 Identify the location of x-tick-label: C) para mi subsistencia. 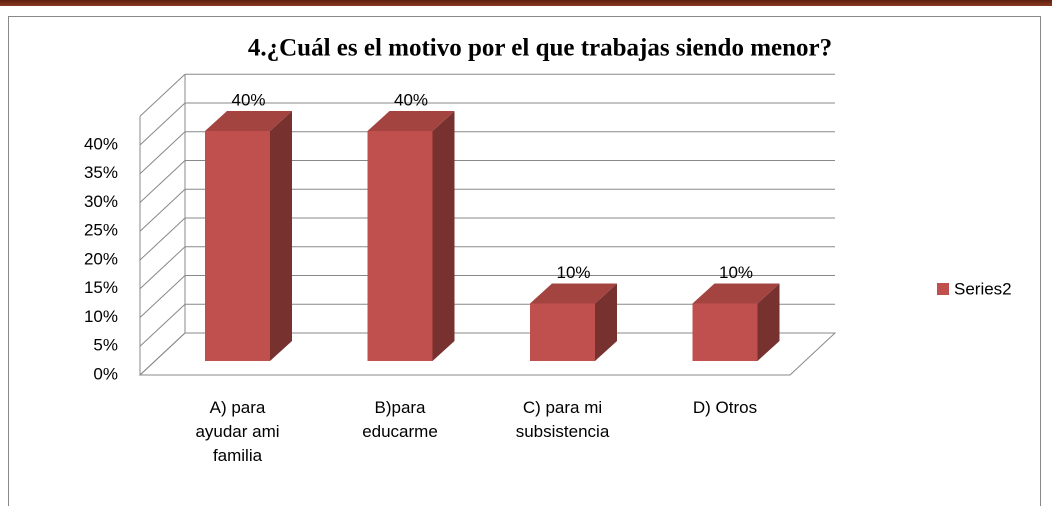
(562, 419).